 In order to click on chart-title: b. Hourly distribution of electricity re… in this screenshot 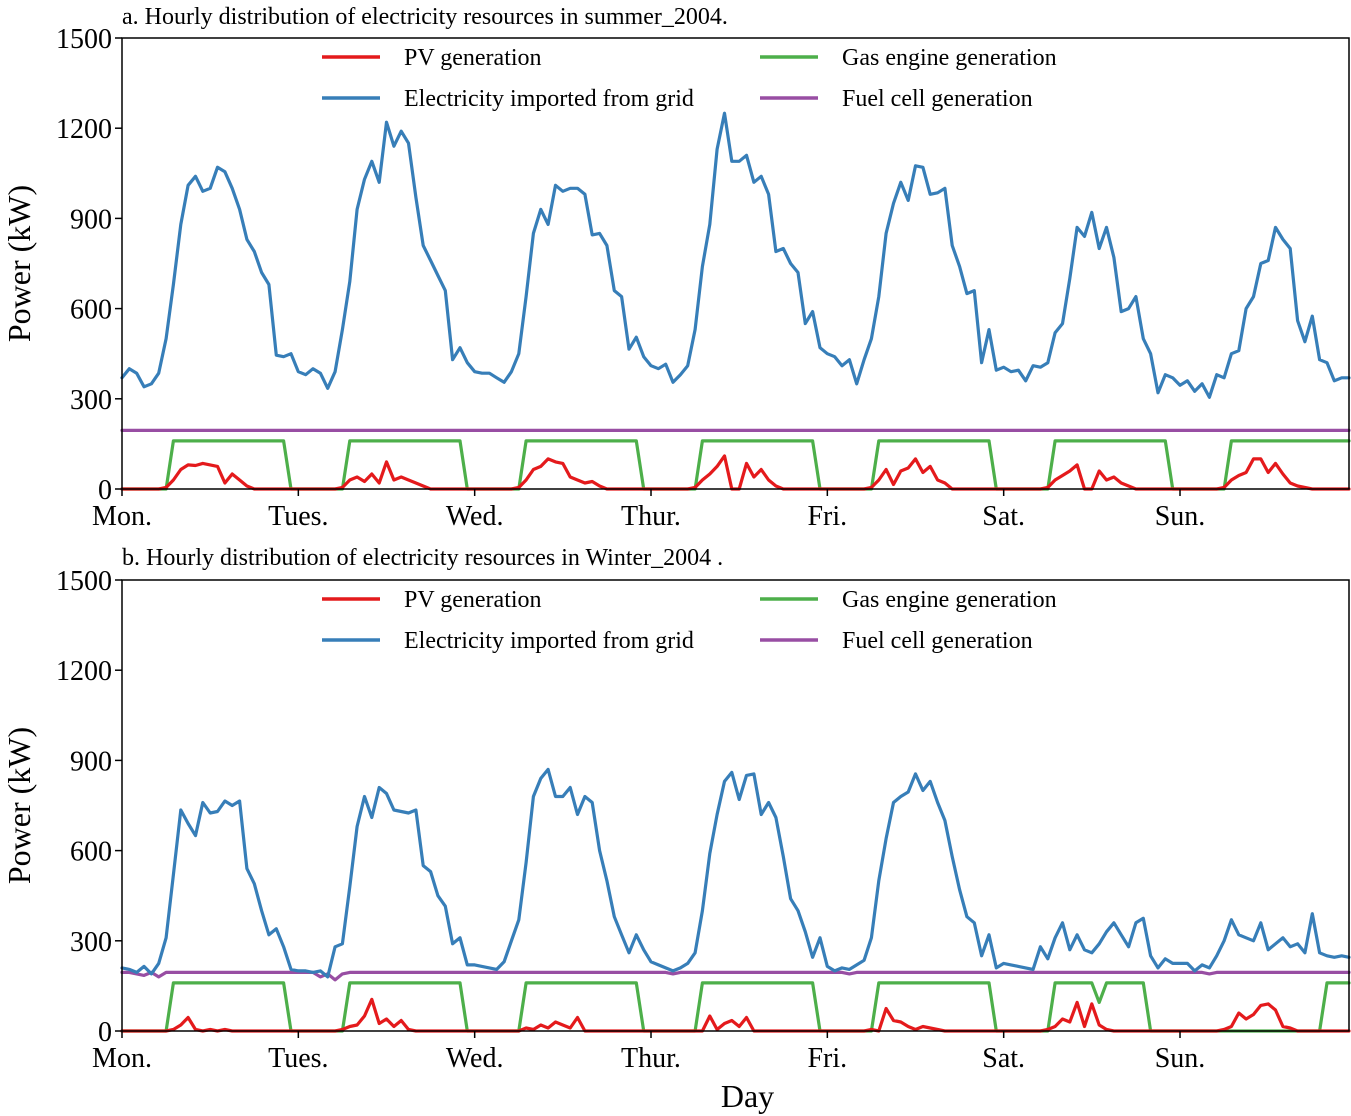, I will do `click(422, 558)`.